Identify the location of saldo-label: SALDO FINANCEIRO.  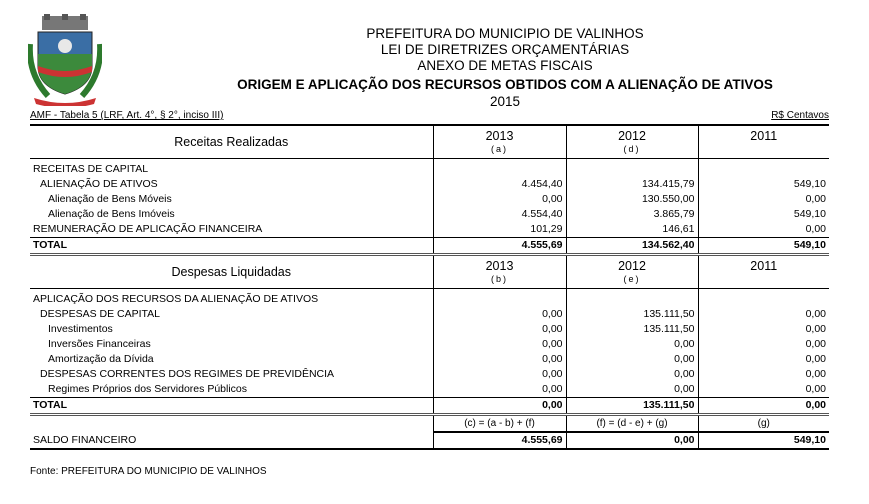
(231, 441).